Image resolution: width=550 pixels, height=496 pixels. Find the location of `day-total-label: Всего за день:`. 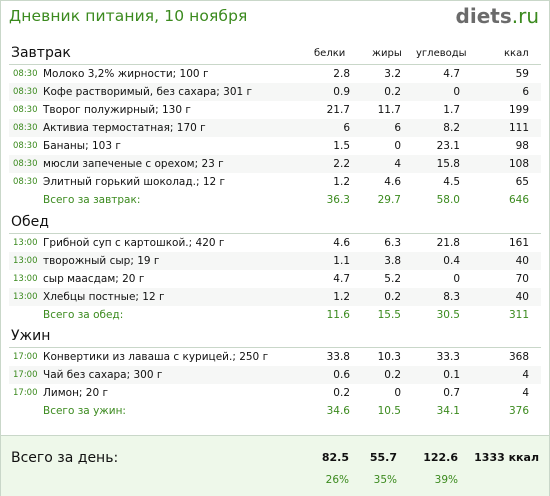

day-total-label: Всего за день: is located at coordinates (65, 458).